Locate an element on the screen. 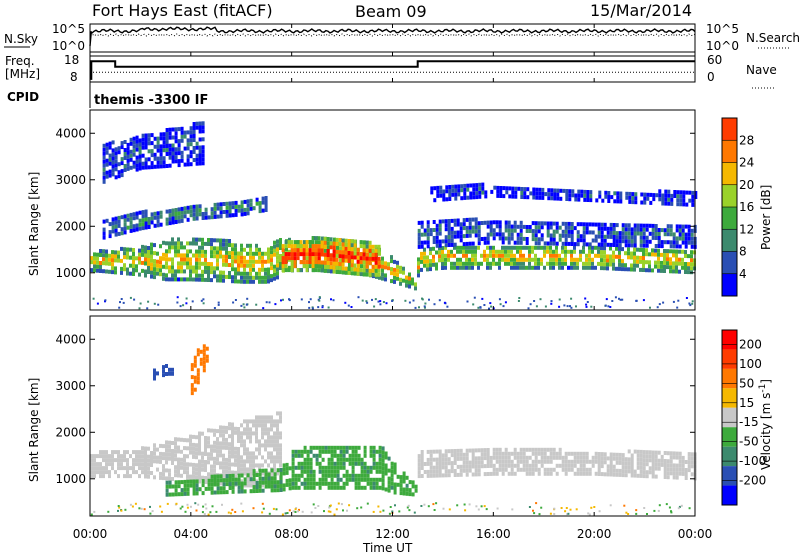 This screenshot has height=554, width=800. nave-tick-bottom: 0 is located at coordinates (711, 77).